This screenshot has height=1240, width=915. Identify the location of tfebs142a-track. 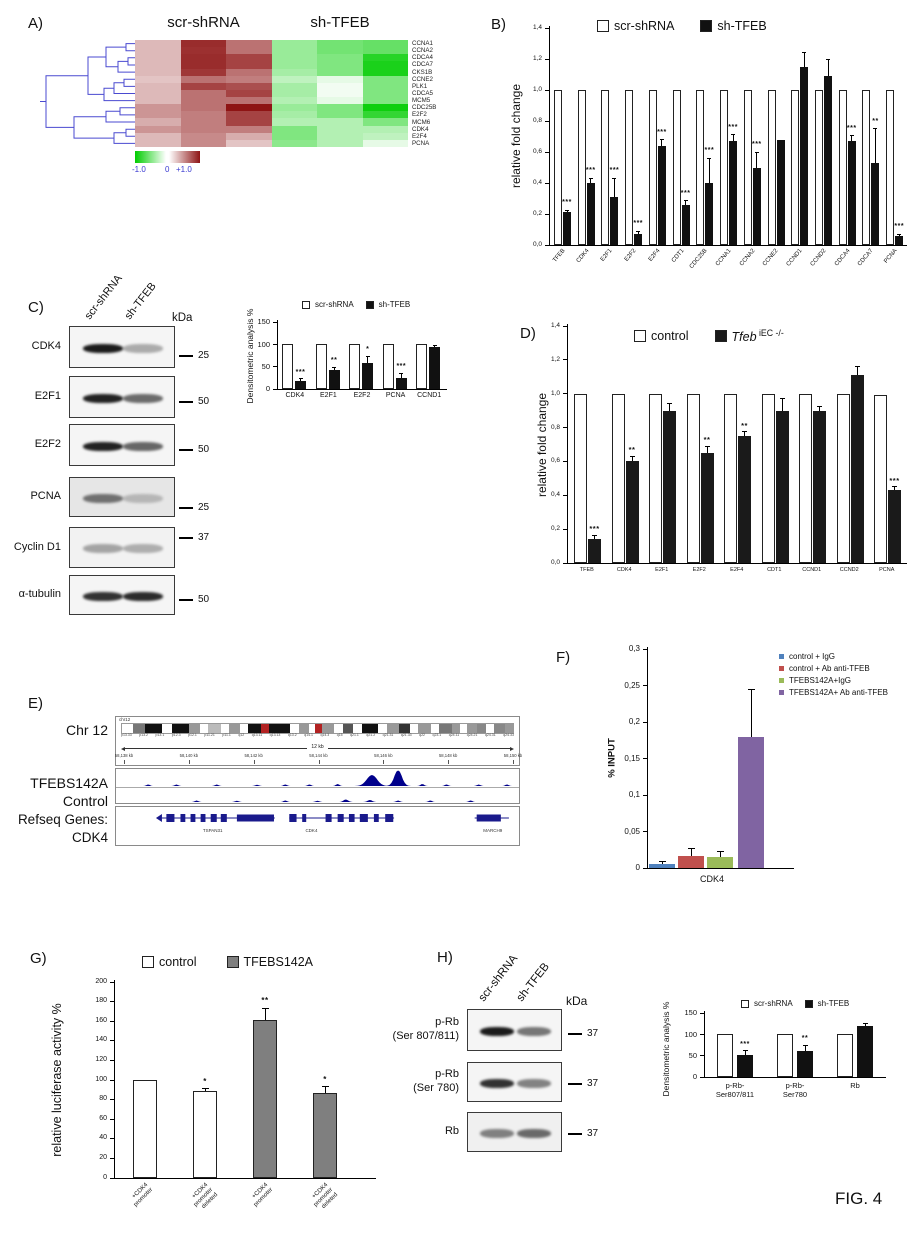
(317, 778).